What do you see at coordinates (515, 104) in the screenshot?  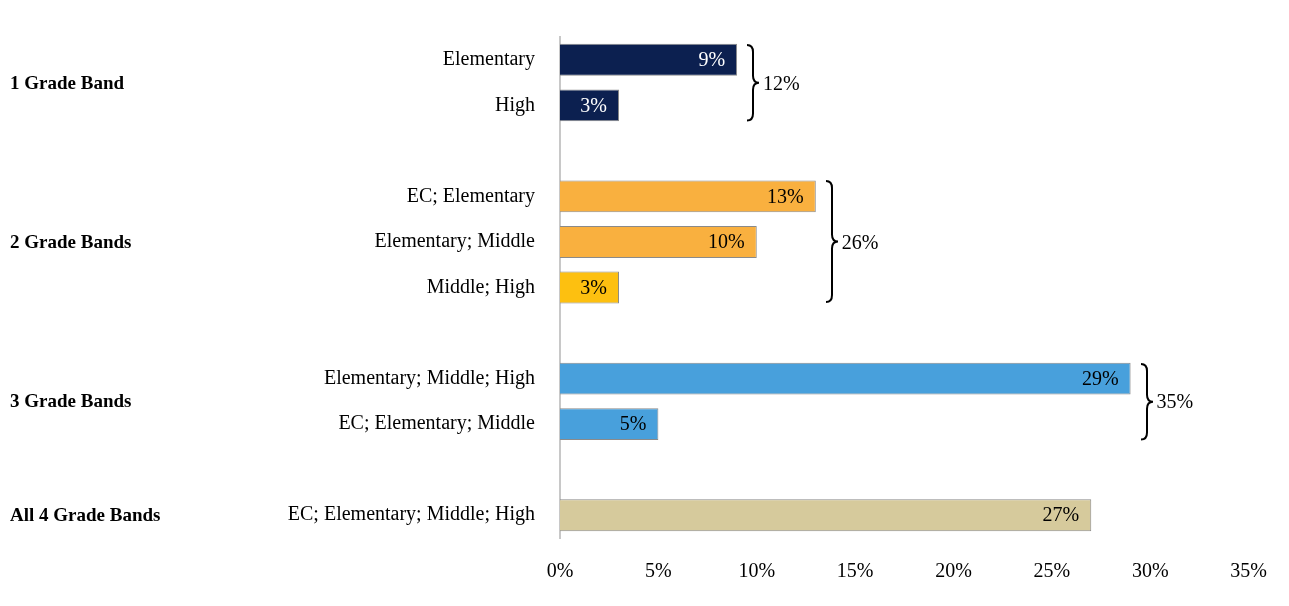 I see `y-tick-label: High` at bounding box center [515, 104].